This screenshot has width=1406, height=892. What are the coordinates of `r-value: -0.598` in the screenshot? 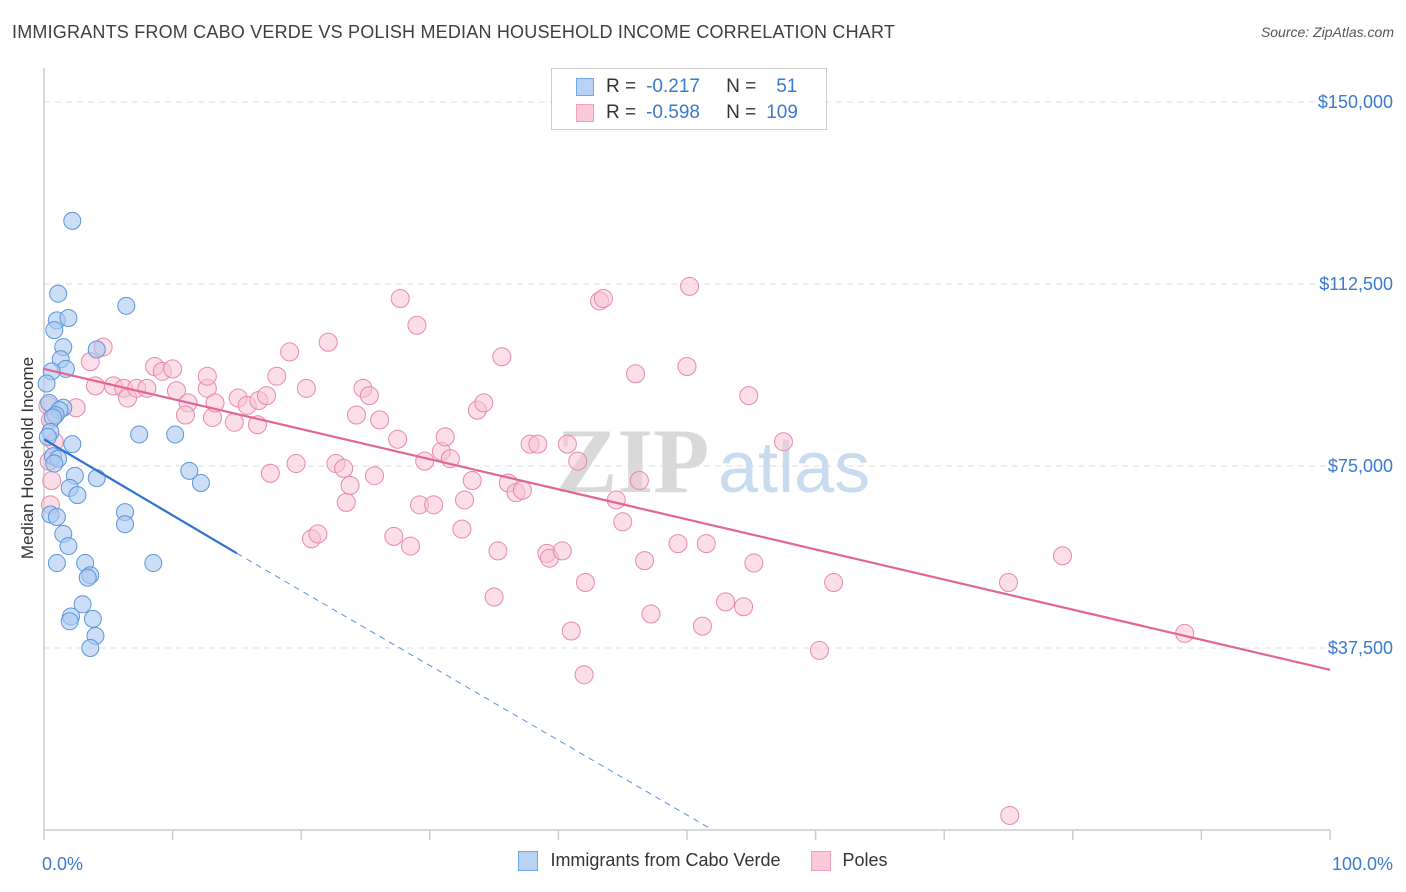 It's located at (673, 112).